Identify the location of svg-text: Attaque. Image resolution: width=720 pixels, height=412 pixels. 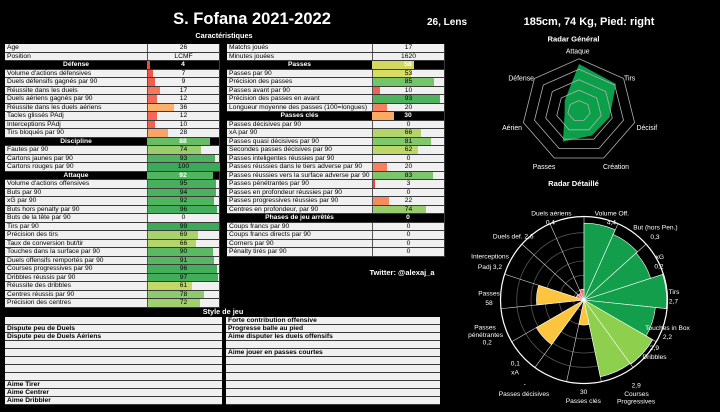
(578, 52).